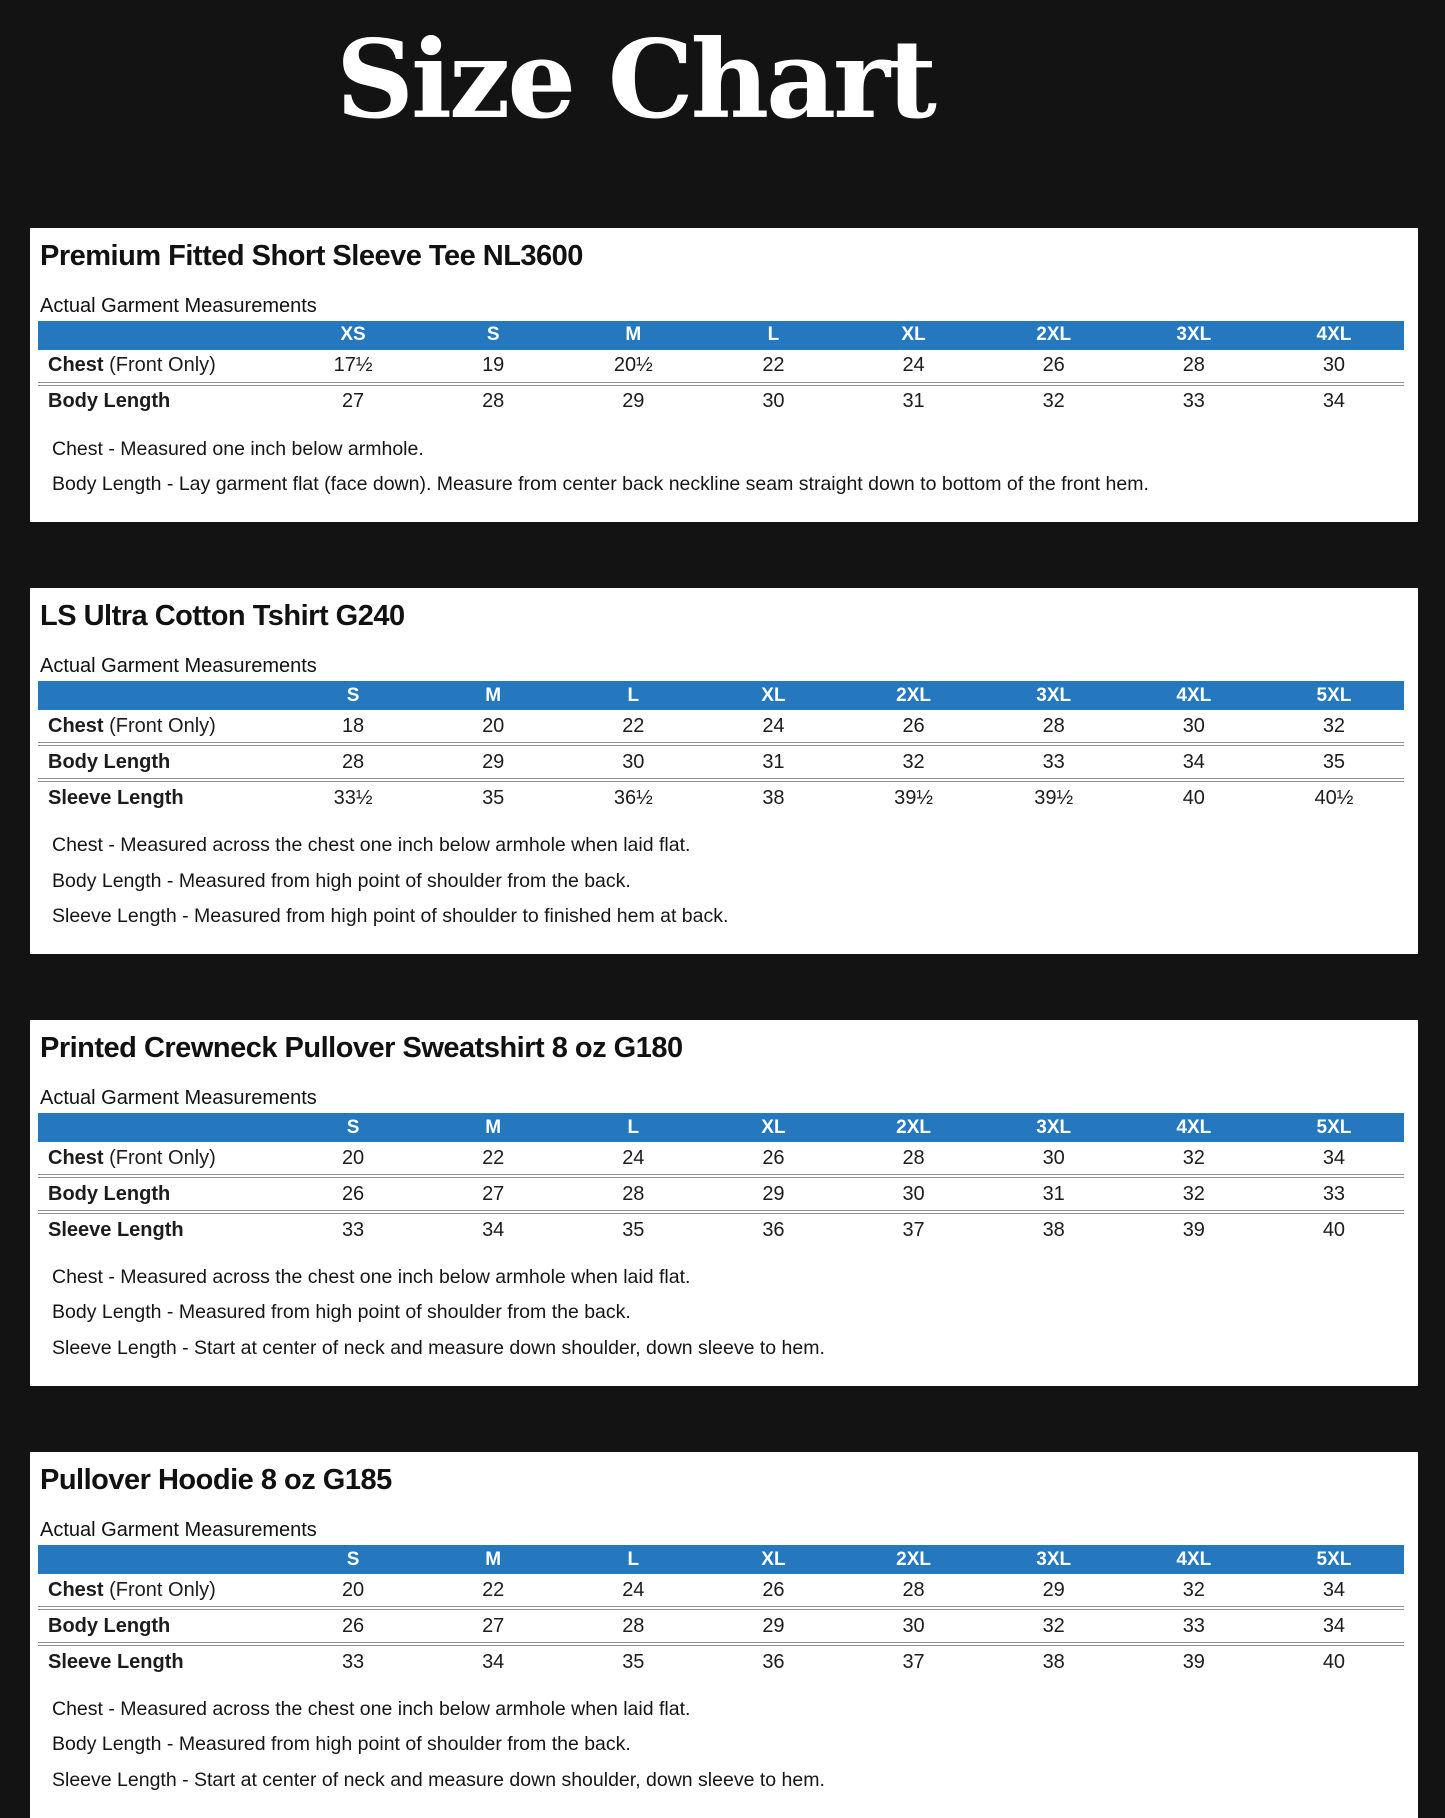 The width and height of the screenshot is (1445, 1818). I want to click on table-row-body-length: Body Length 26 27 28 29 30 31 32 33, so click(721, 1194).